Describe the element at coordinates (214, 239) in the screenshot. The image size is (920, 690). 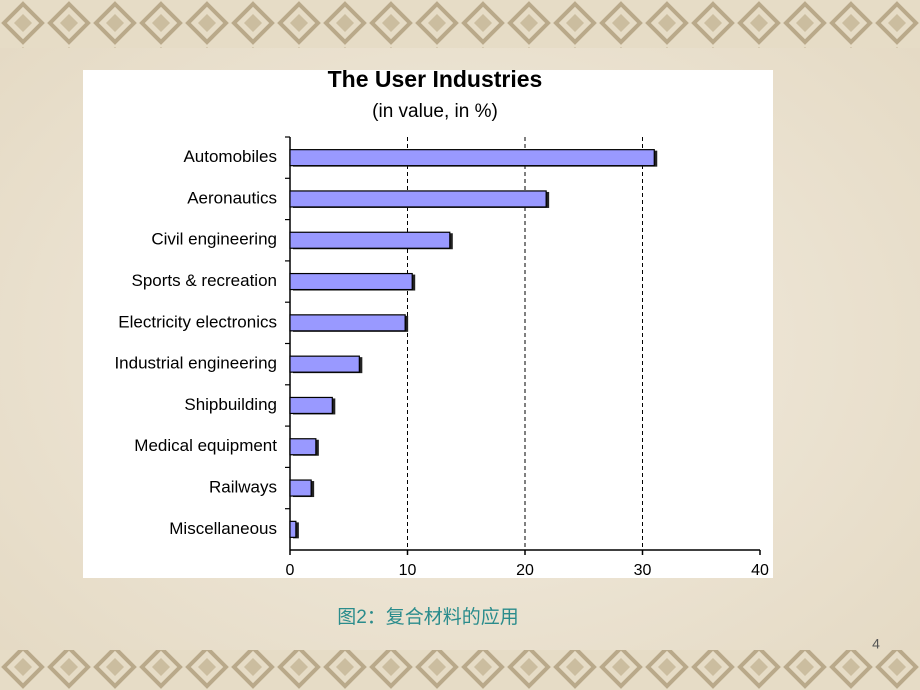
I see `y-tick-label: Civil engineering` at that location.